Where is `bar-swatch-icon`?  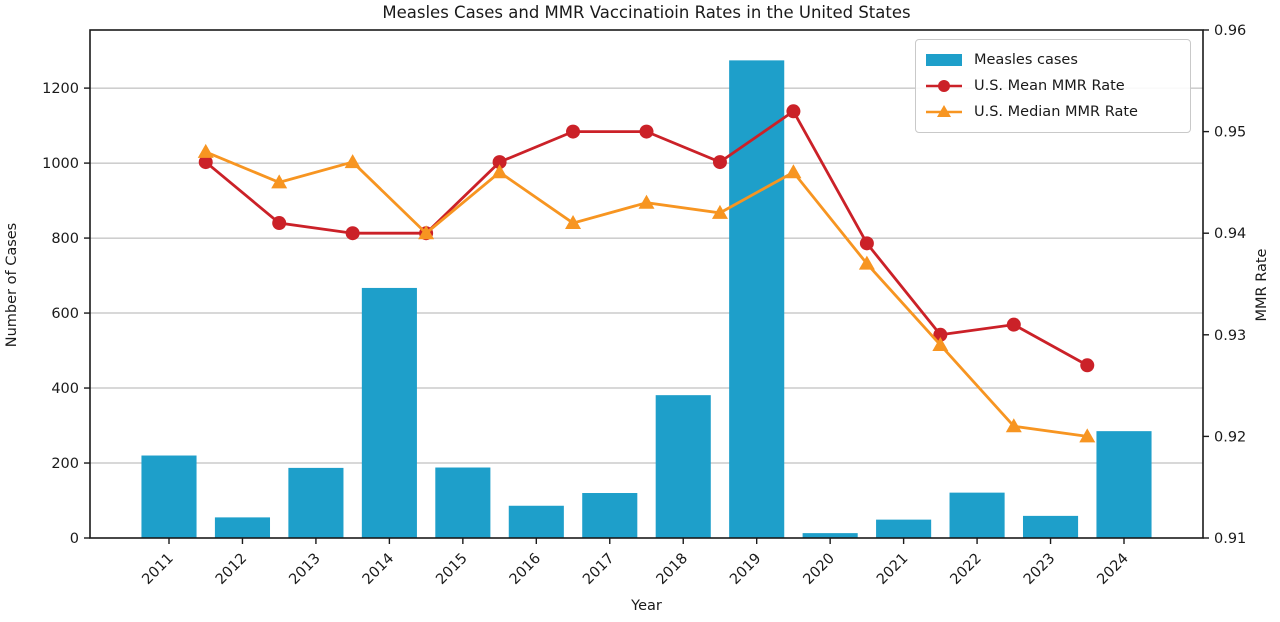
bar-swatch-icon is located at coordinates (945, 60).